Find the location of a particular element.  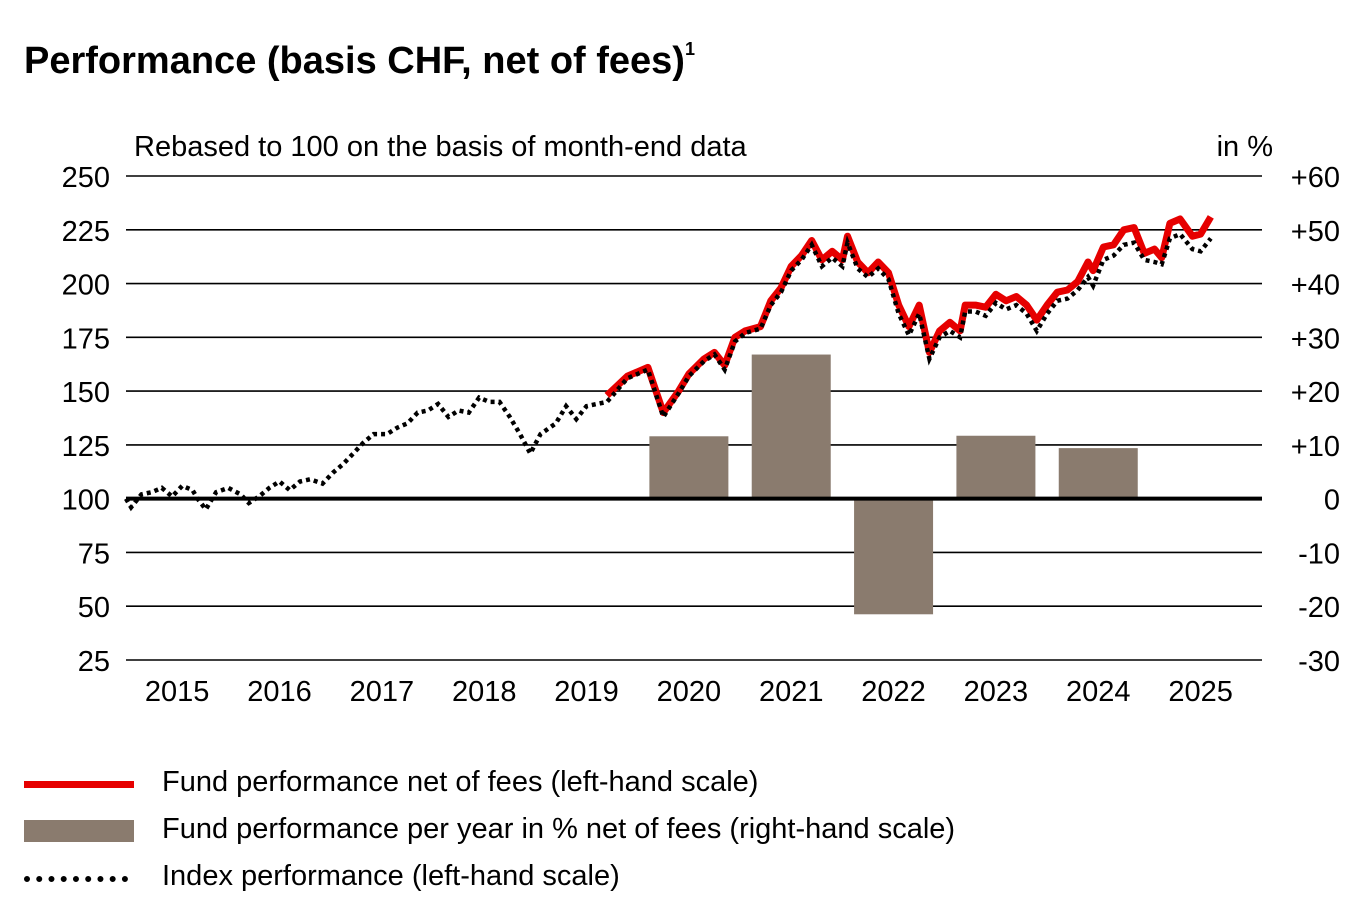

annual-bars is located at coordinates (893, 484).